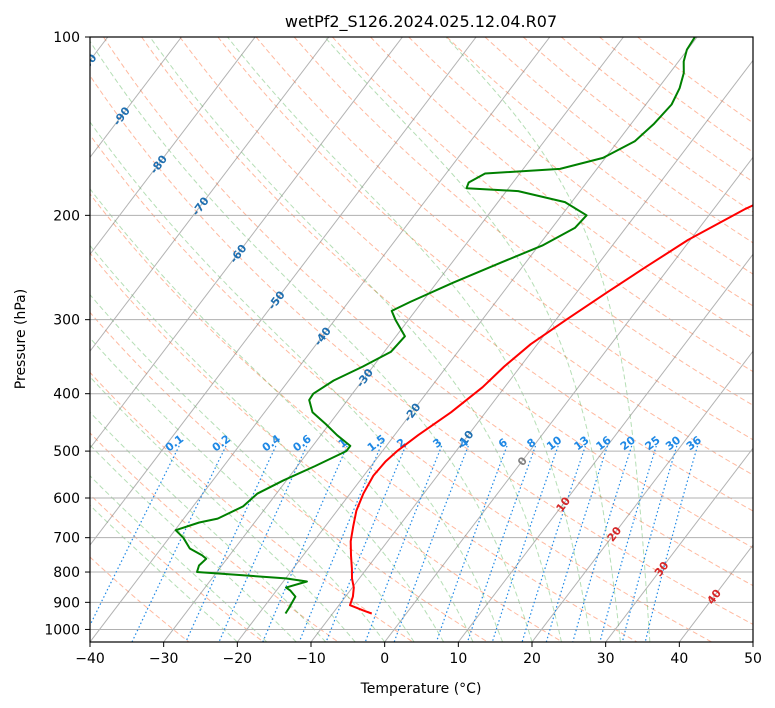  I want to click on y-tick-label: 400, so click(66, 395).